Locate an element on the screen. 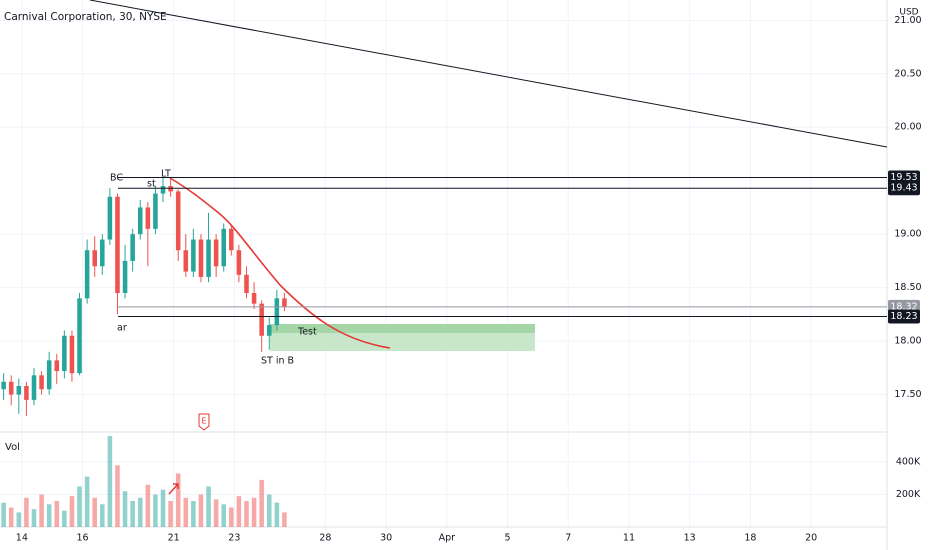 This screenshot has width=932, height=550. price-tag-label: 19.43 is located at coordinates (903, 188).